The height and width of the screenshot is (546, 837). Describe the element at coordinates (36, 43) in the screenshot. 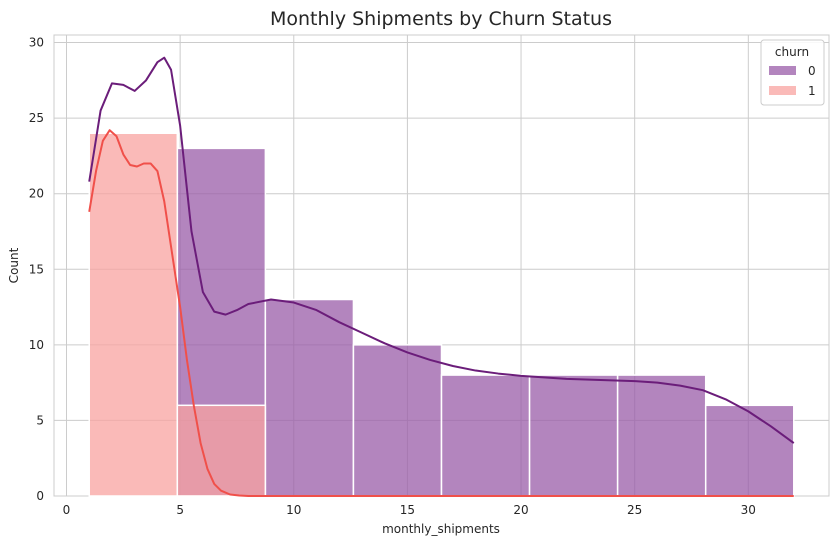

I see `y-tick-label: 30` at that location.